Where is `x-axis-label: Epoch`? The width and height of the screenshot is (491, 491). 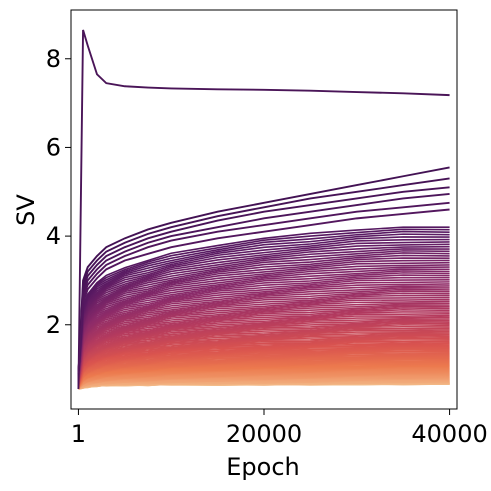
x-axis-label: Epoch is located at coordinates (263, 467).